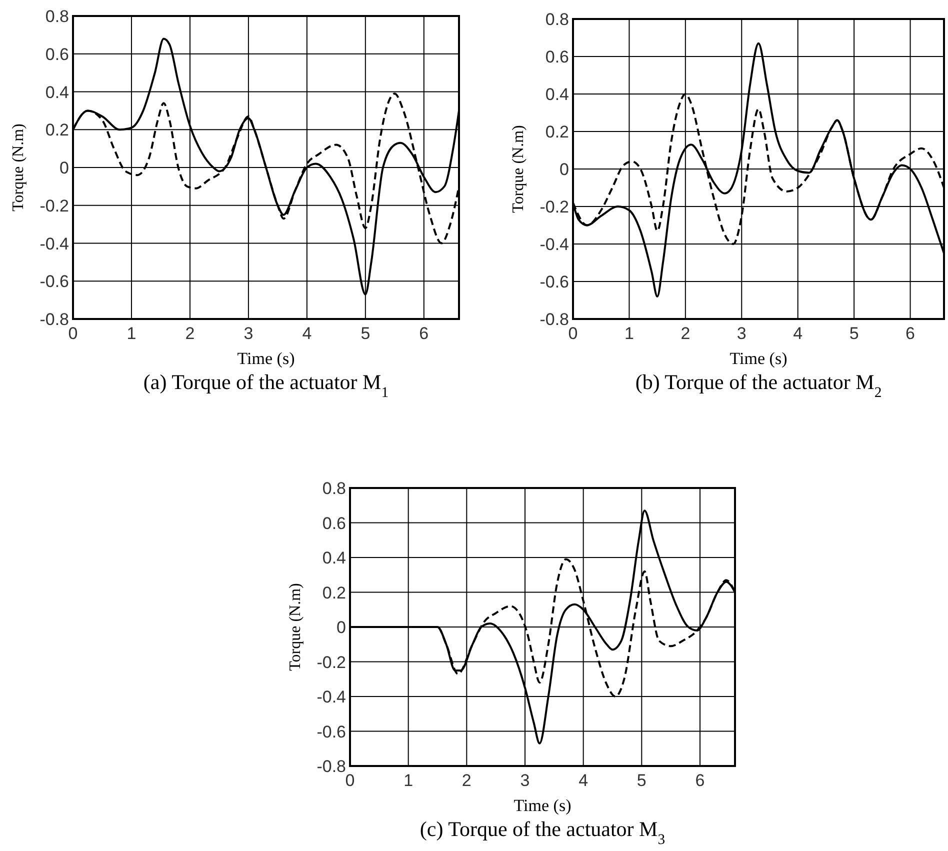 Image resolution: width=948 pixels, height=851 pixels. I want to click on text: (a) Torque of the actuator M$_{1}$, so click(266, 385).